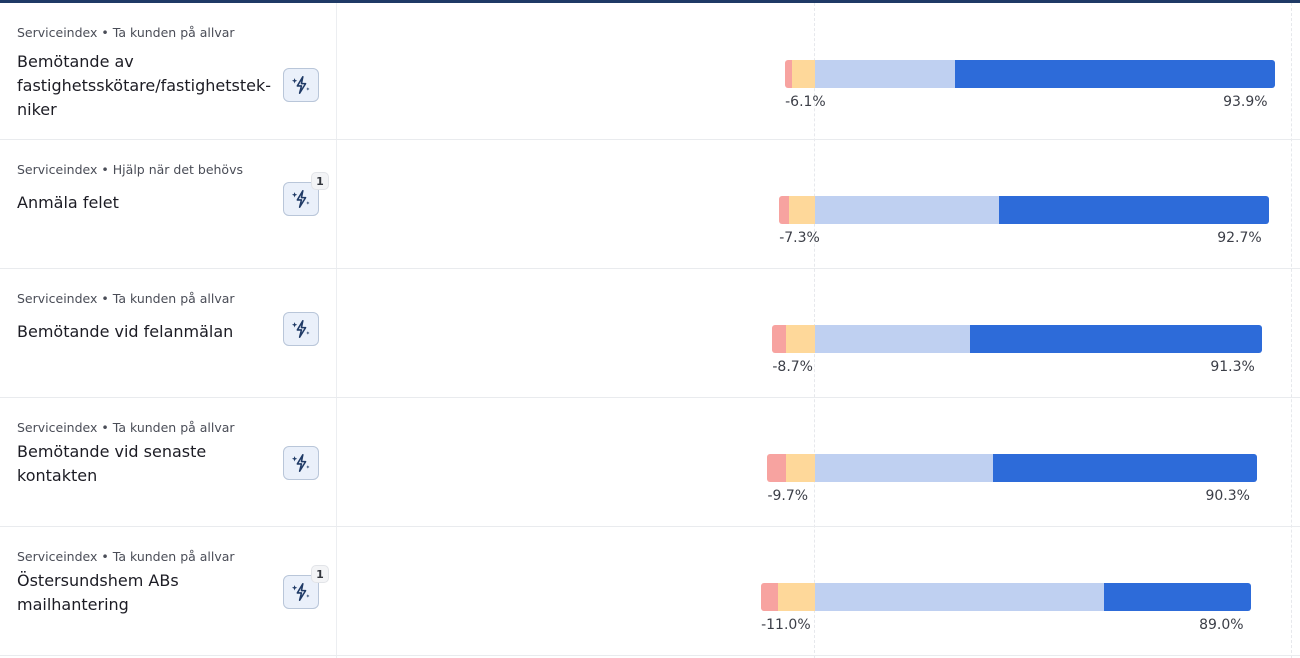  What do you see at coordinates (68, 202) in the screenshot?
I see `question-title: Anmäla felet` at bounding box center [68, 202].